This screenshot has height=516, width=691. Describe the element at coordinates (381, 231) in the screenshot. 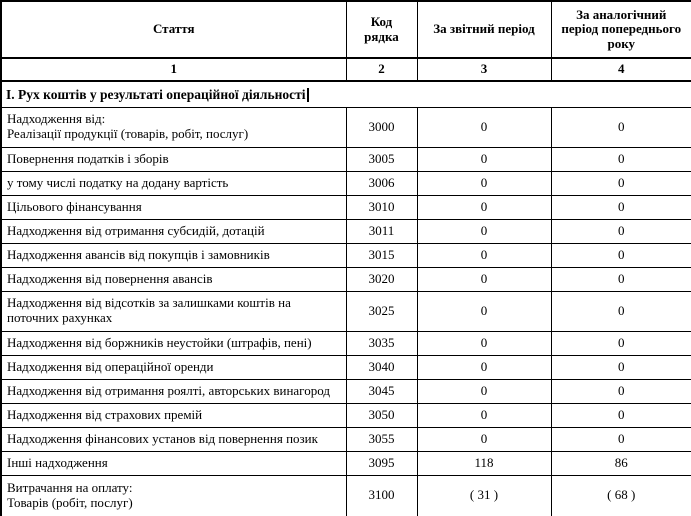

I see `row-code-cell: 3011` at that location.